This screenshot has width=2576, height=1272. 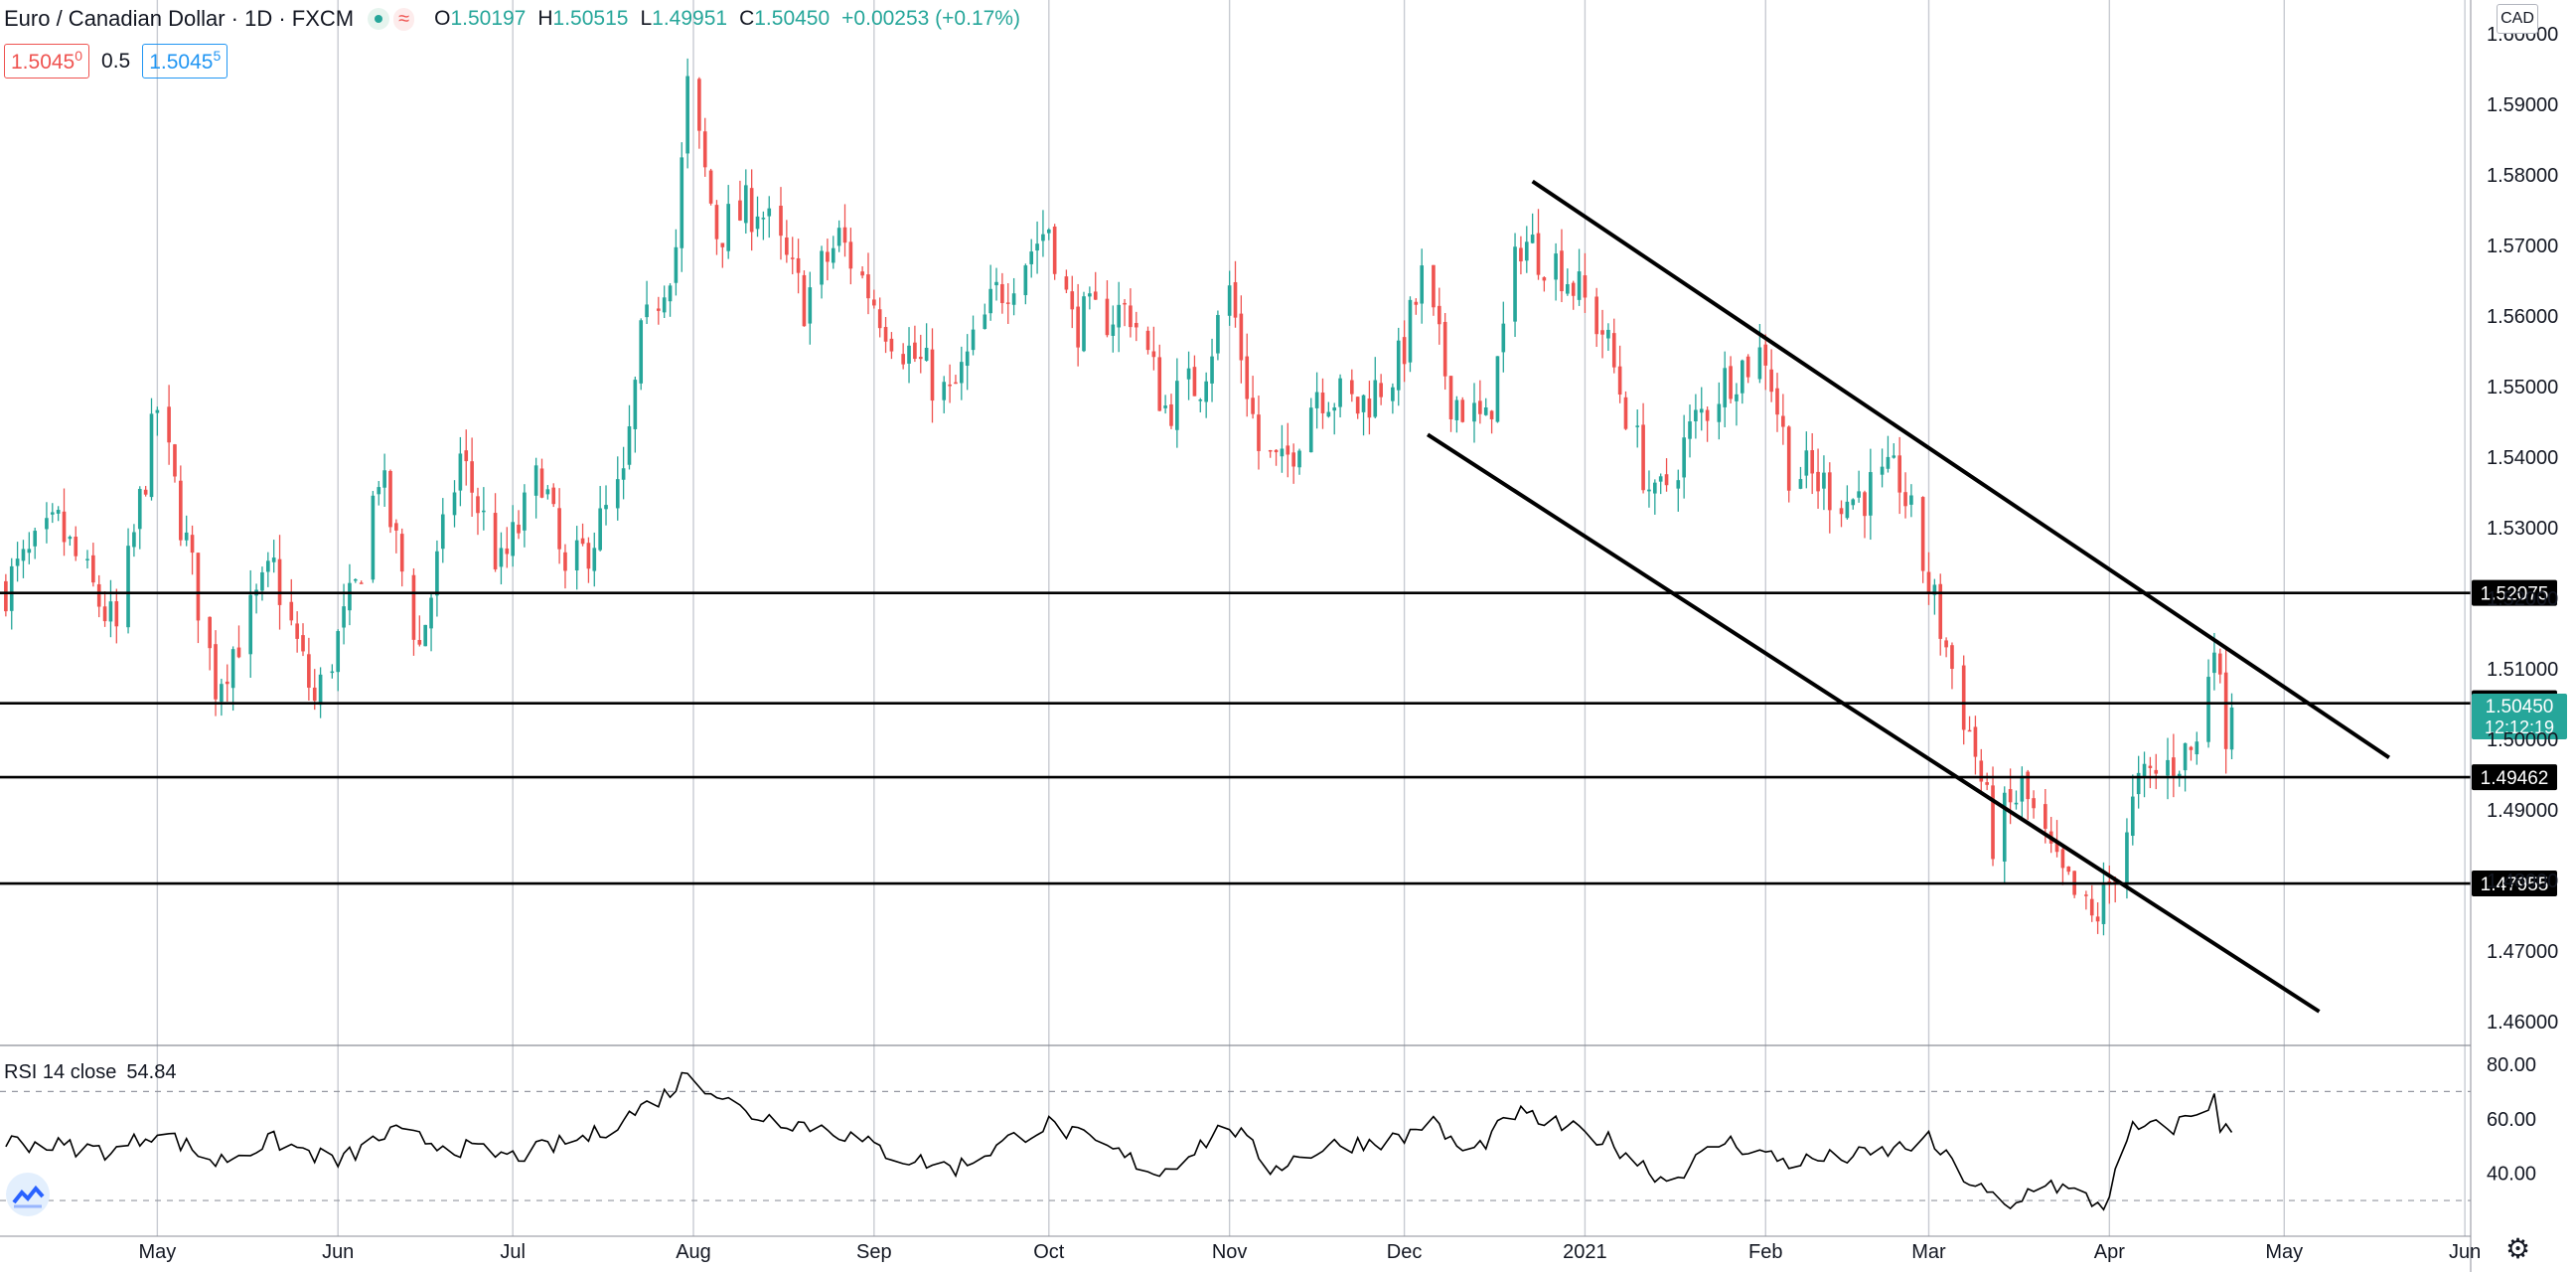 I want to click on symbol-title: Euro / Canadian Dollar · 1D · FXCM, so click(x=179, y=18).